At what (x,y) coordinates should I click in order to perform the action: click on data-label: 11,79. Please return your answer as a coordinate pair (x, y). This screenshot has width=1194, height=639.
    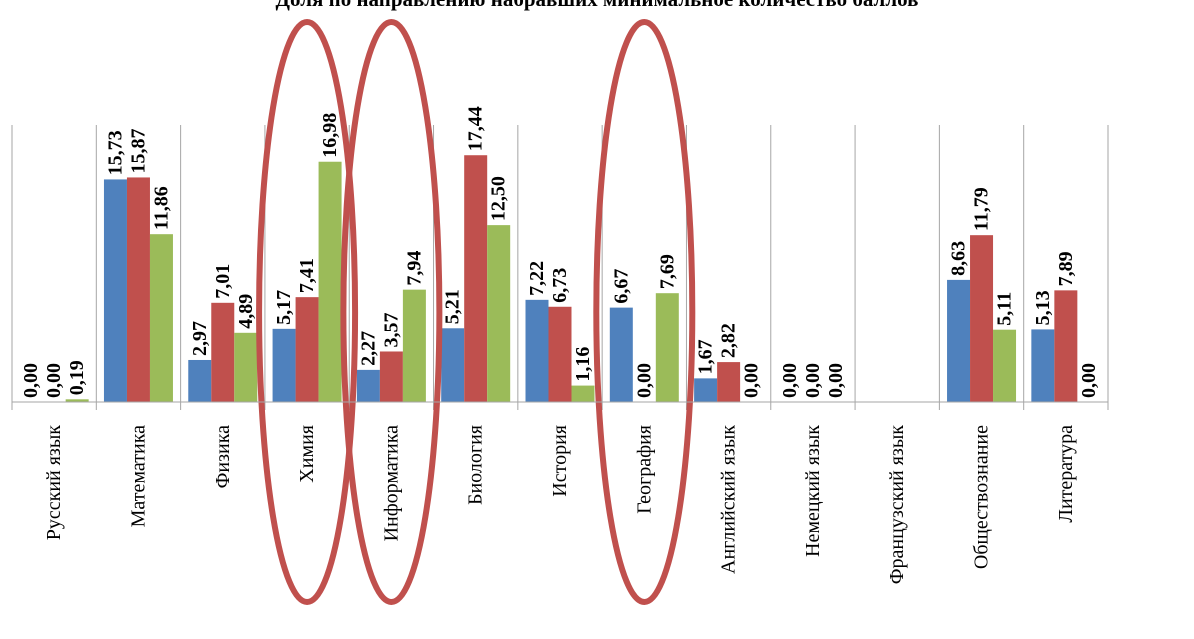
    Looking at the image, I should click on (982, 209).